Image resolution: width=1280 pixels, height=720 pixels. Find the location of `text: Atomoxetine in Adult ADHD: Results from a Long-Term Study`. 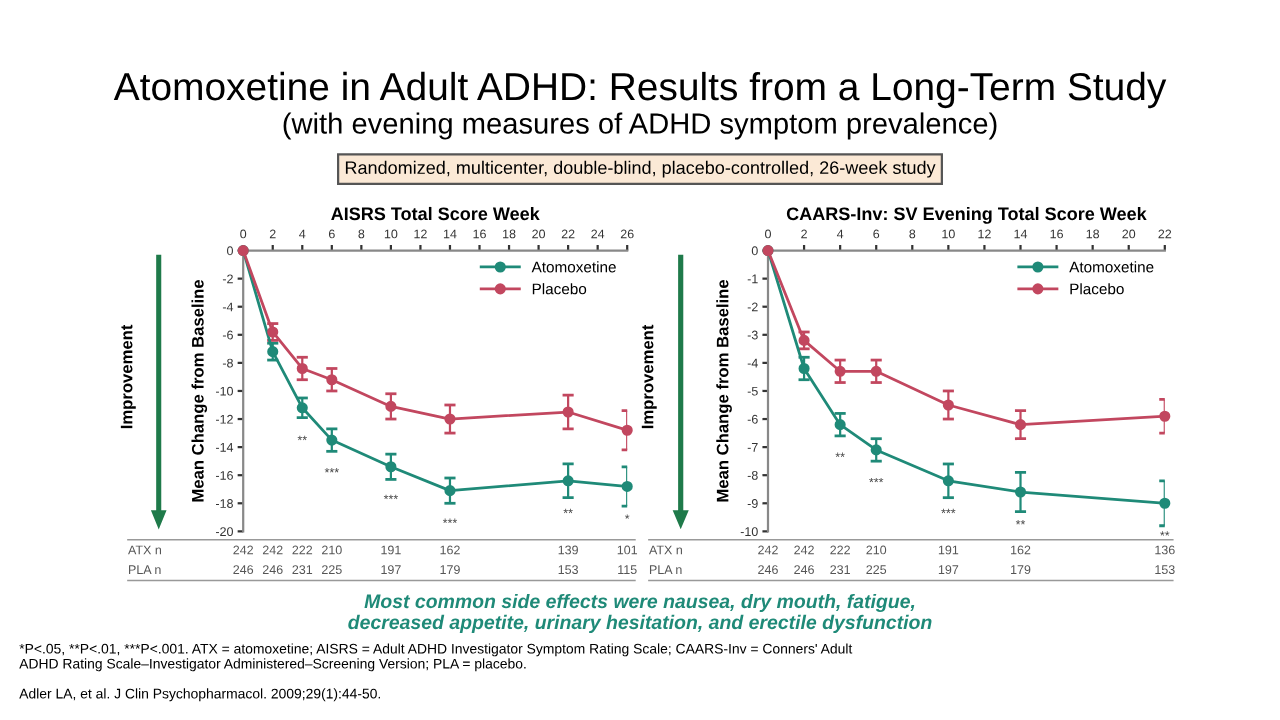

text: Atomoxetine in Adult ADHD: Results from a Long-Term Study is located at coordinates (640, 90).